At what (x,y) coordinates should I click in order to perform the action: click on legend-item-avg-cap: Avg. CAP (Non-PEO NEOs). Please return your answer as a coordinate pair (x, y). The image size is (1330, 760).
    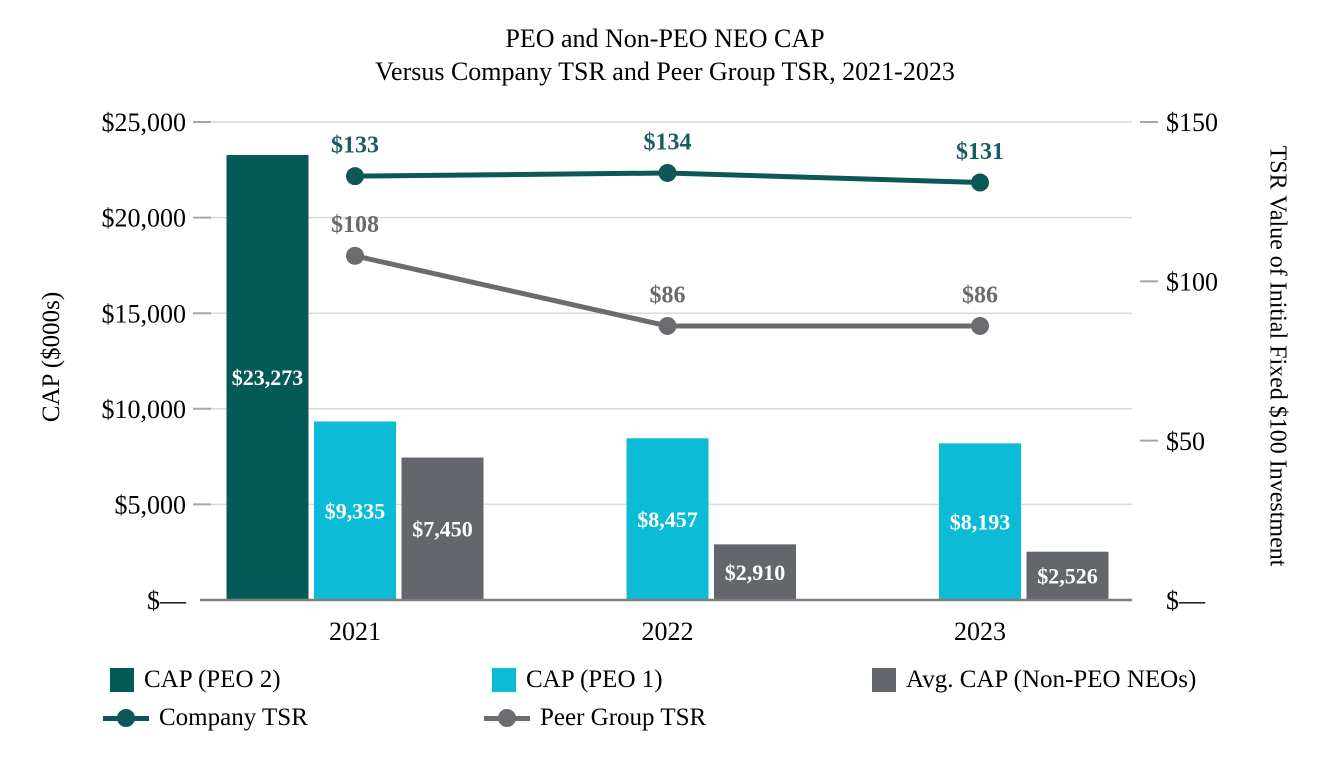
    Looking at the image, I should click on (1034, 679).